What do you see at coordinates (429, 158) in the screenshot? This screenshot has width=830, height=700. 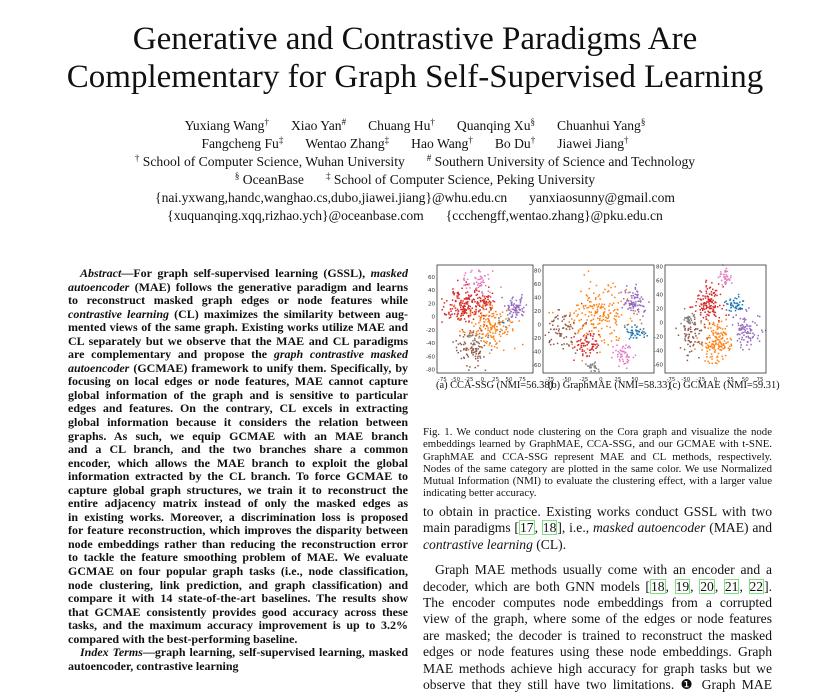 I see `affiliation-mark: #` at bounding box center [429, 158].